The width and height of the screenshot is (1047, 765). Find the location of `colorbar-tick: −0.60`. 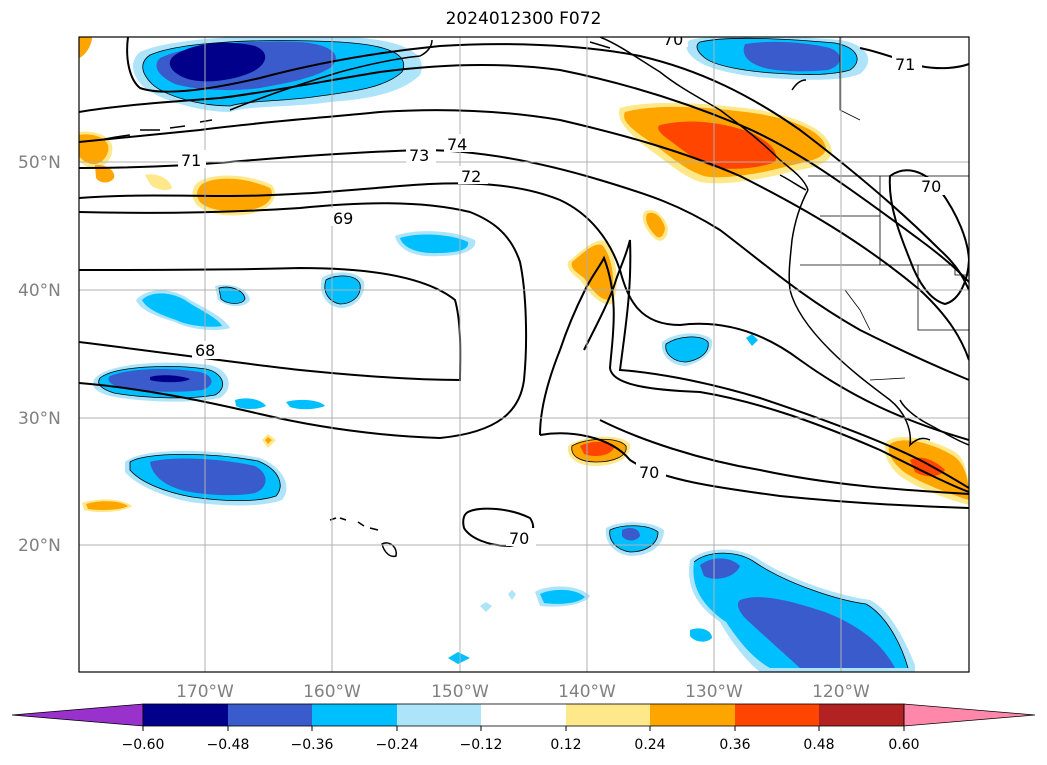

colorbar-tick: −0.60 is located at coordinates (143, 745).